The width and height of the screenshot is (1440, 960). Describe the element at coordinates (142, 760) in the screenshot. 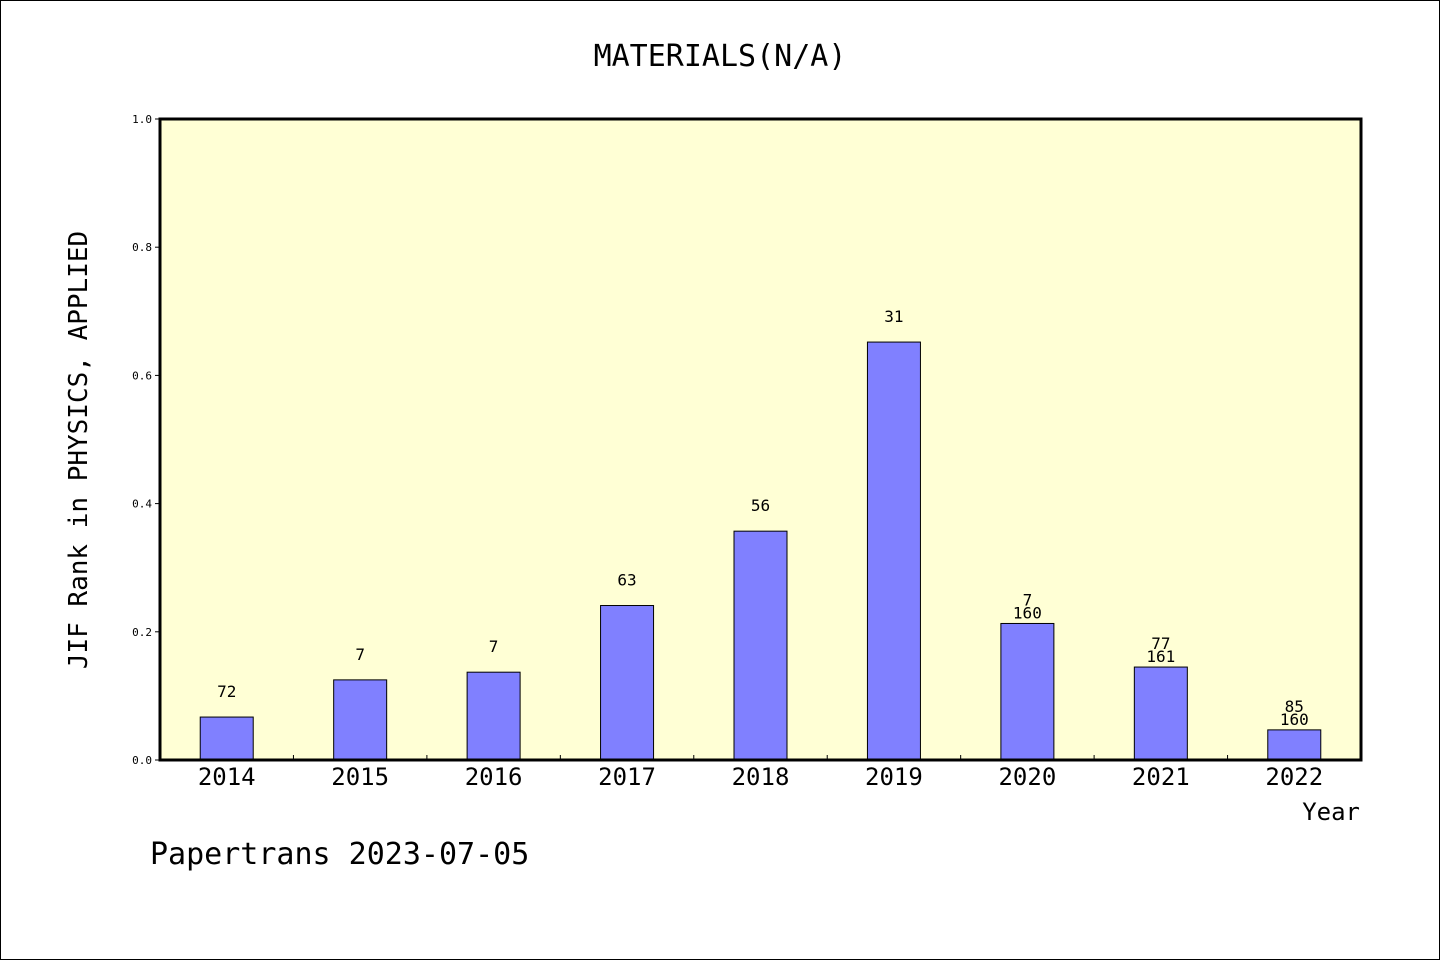

I see `y-tick-label: 0.0` at that location.